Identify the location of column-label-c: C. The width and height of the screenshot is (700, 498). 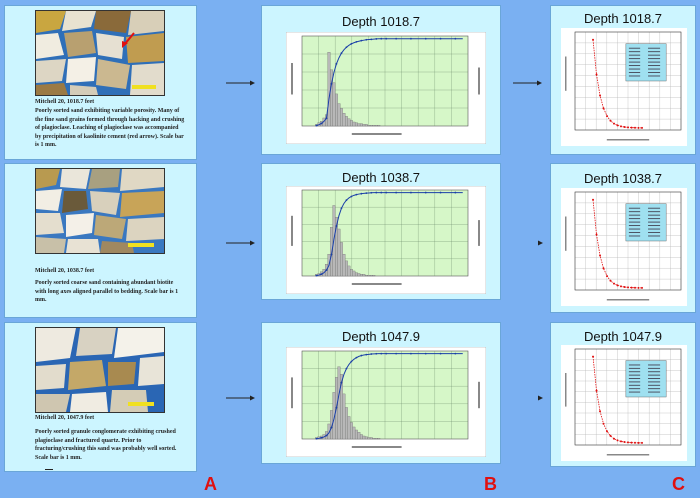
(678, 484).